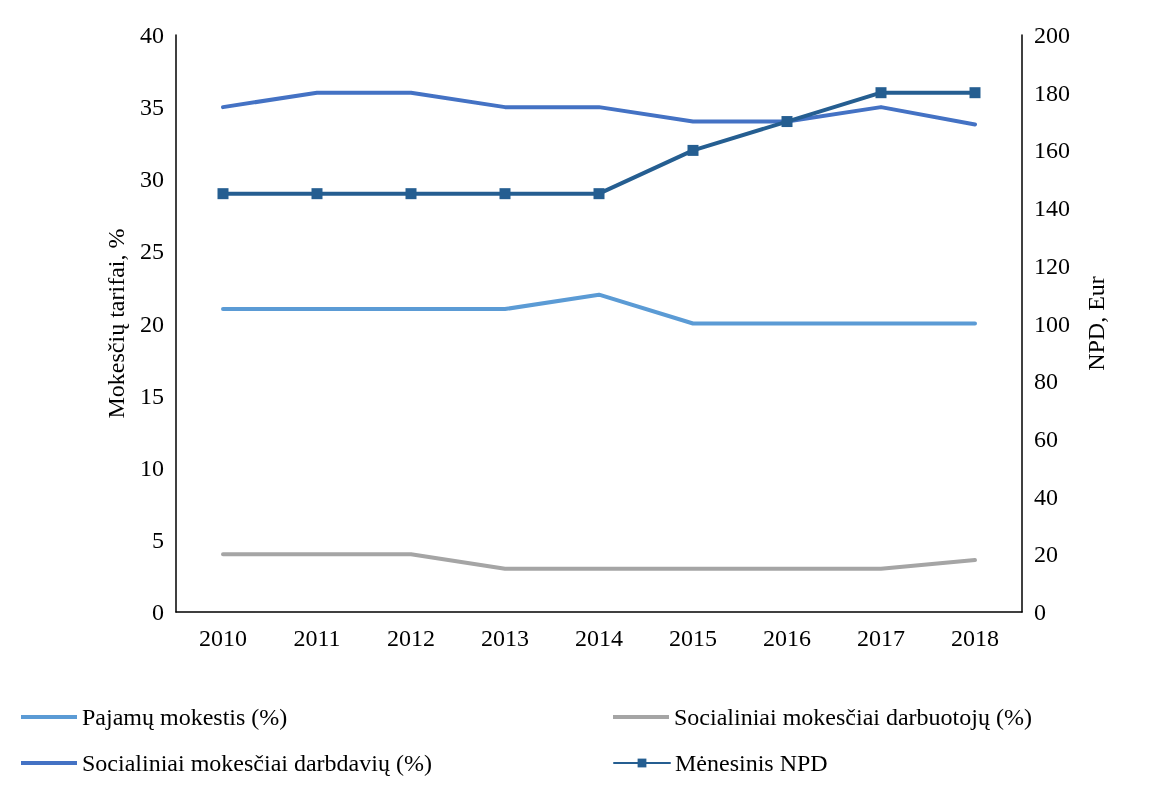 This screenshot has height=785, width=1157. What do you see at coordinates (751, 763) in the screenshot?
I see `legend-label: Mėnesinis NPD` at bounding box center [751, 763].